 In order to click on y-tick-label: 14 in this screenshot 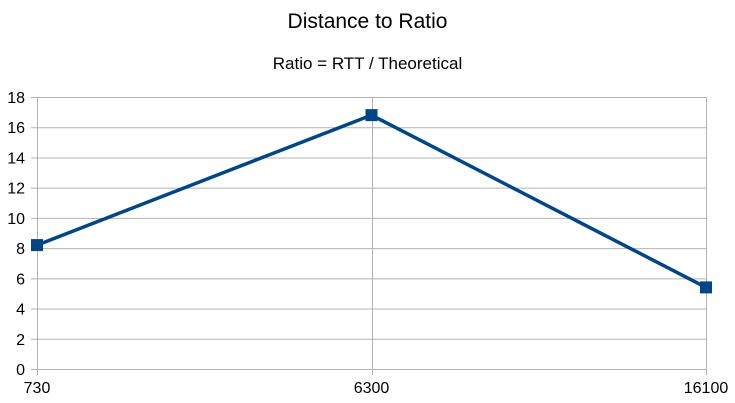, I will do `click(16, 158)`.